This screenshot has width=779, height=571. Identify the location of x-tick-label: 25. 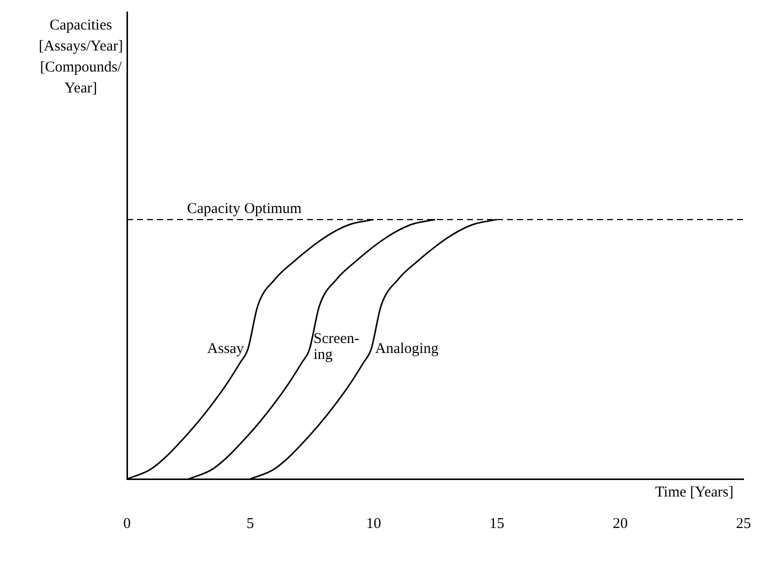
(743, 524).